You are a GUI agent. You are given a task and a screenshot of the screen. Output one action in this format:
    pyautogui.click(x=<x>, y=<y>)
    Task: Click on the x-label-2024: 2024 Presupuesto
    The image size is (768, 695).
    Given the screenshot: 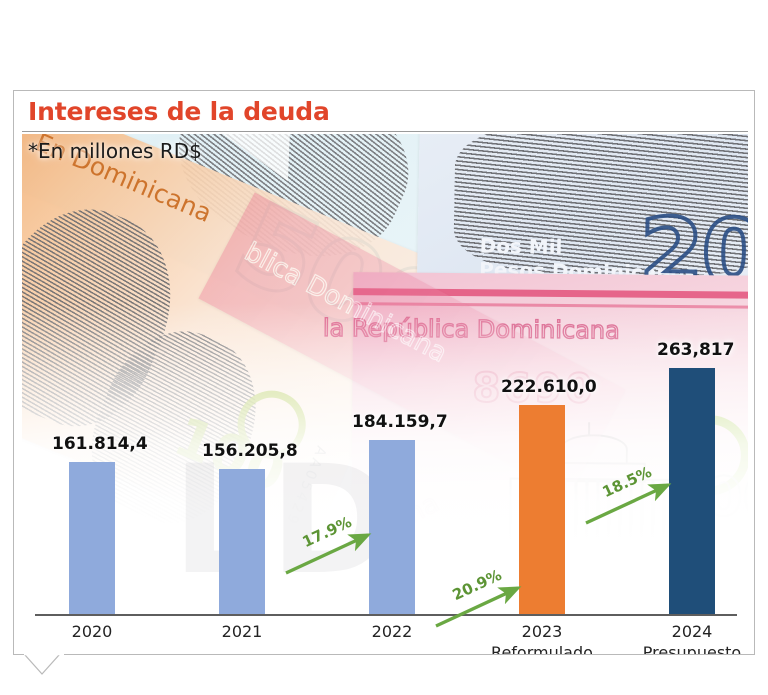 What is the action you would take?
    pyautogui.click(x=692, y=638)
    